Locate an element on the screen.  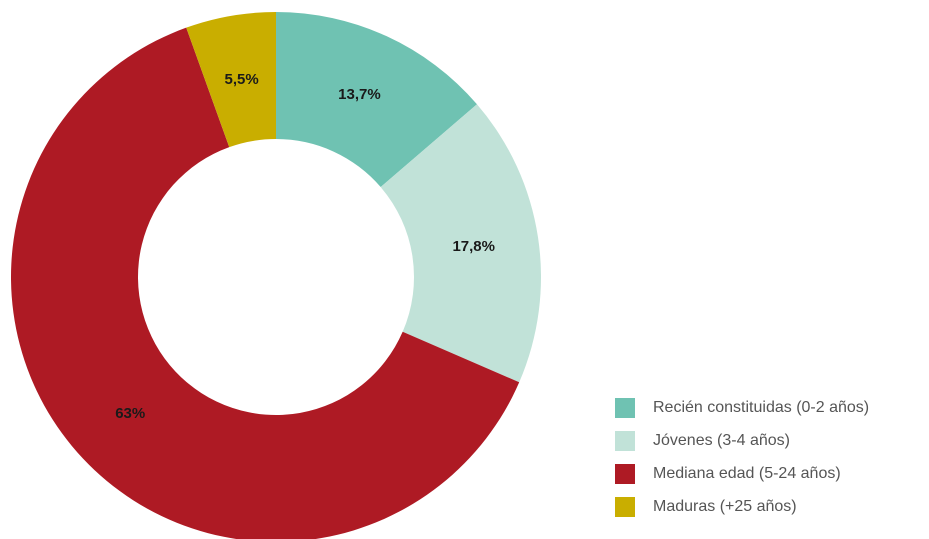
data-label: 17,8% is located at coordinates (473, 246).